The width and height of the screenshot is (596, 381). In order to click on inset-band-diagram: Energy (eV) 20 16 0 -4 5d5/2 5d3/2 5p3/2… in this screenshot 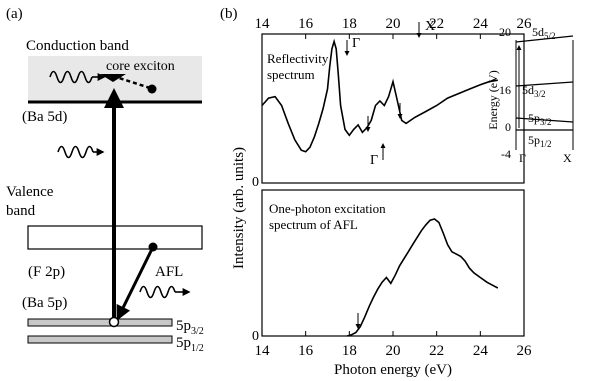, I will do `click(530, 95)`.